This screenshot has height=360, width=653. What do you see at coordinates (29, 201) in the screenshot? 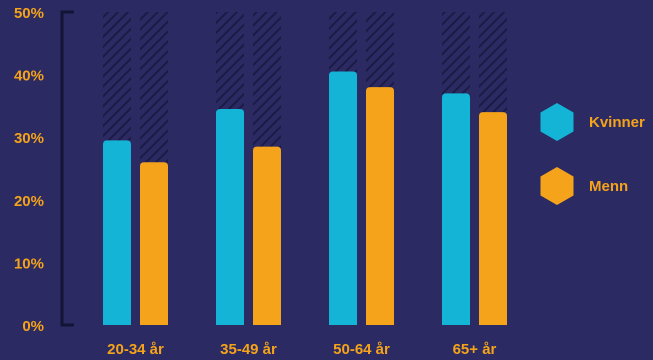
I see `y-tick-label: 20%` at bounding box center [29, 201].